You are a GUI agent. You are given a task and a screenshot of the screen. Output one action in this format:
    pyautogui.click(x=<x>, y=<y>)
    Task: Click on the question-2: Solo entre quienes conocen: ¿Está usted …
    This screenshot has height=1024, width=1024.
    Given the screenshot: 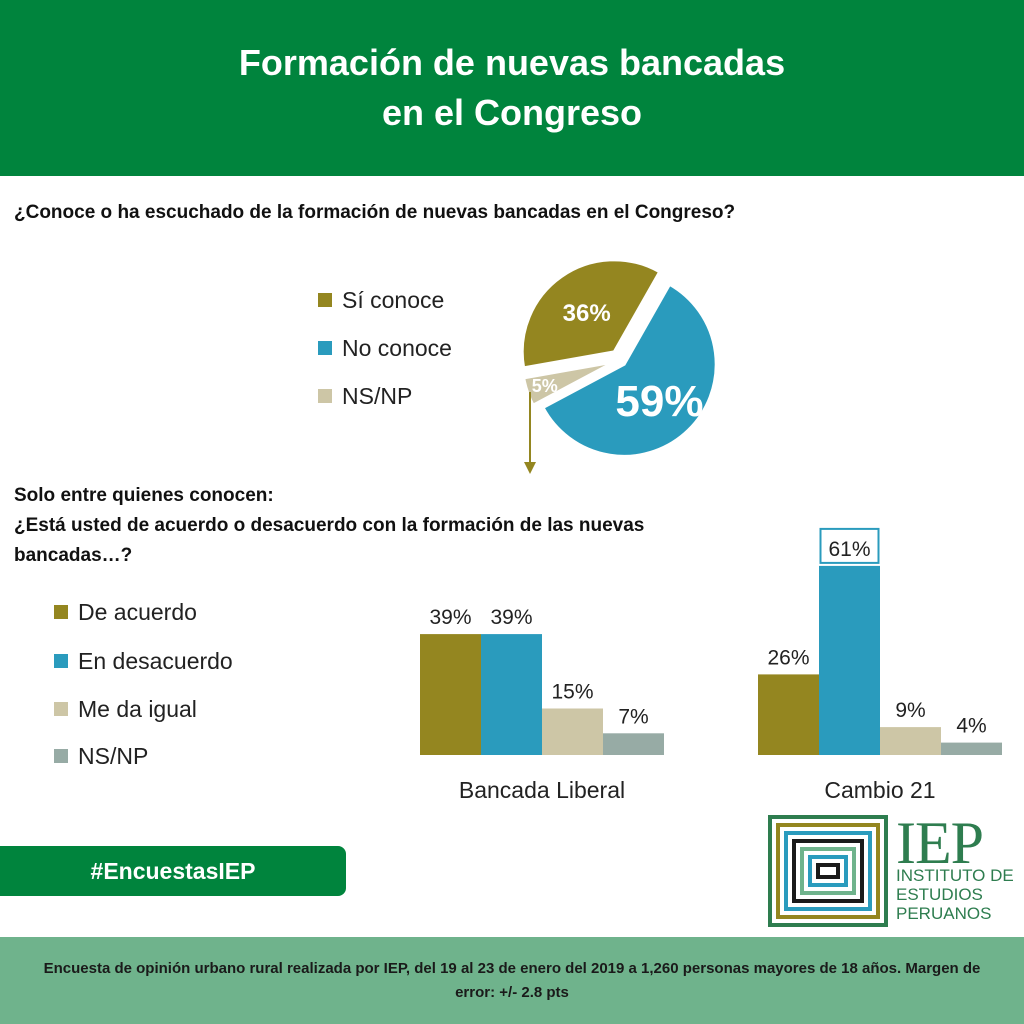 What is the action you would take?
    pyautogui.click(x=329, y=526)
    